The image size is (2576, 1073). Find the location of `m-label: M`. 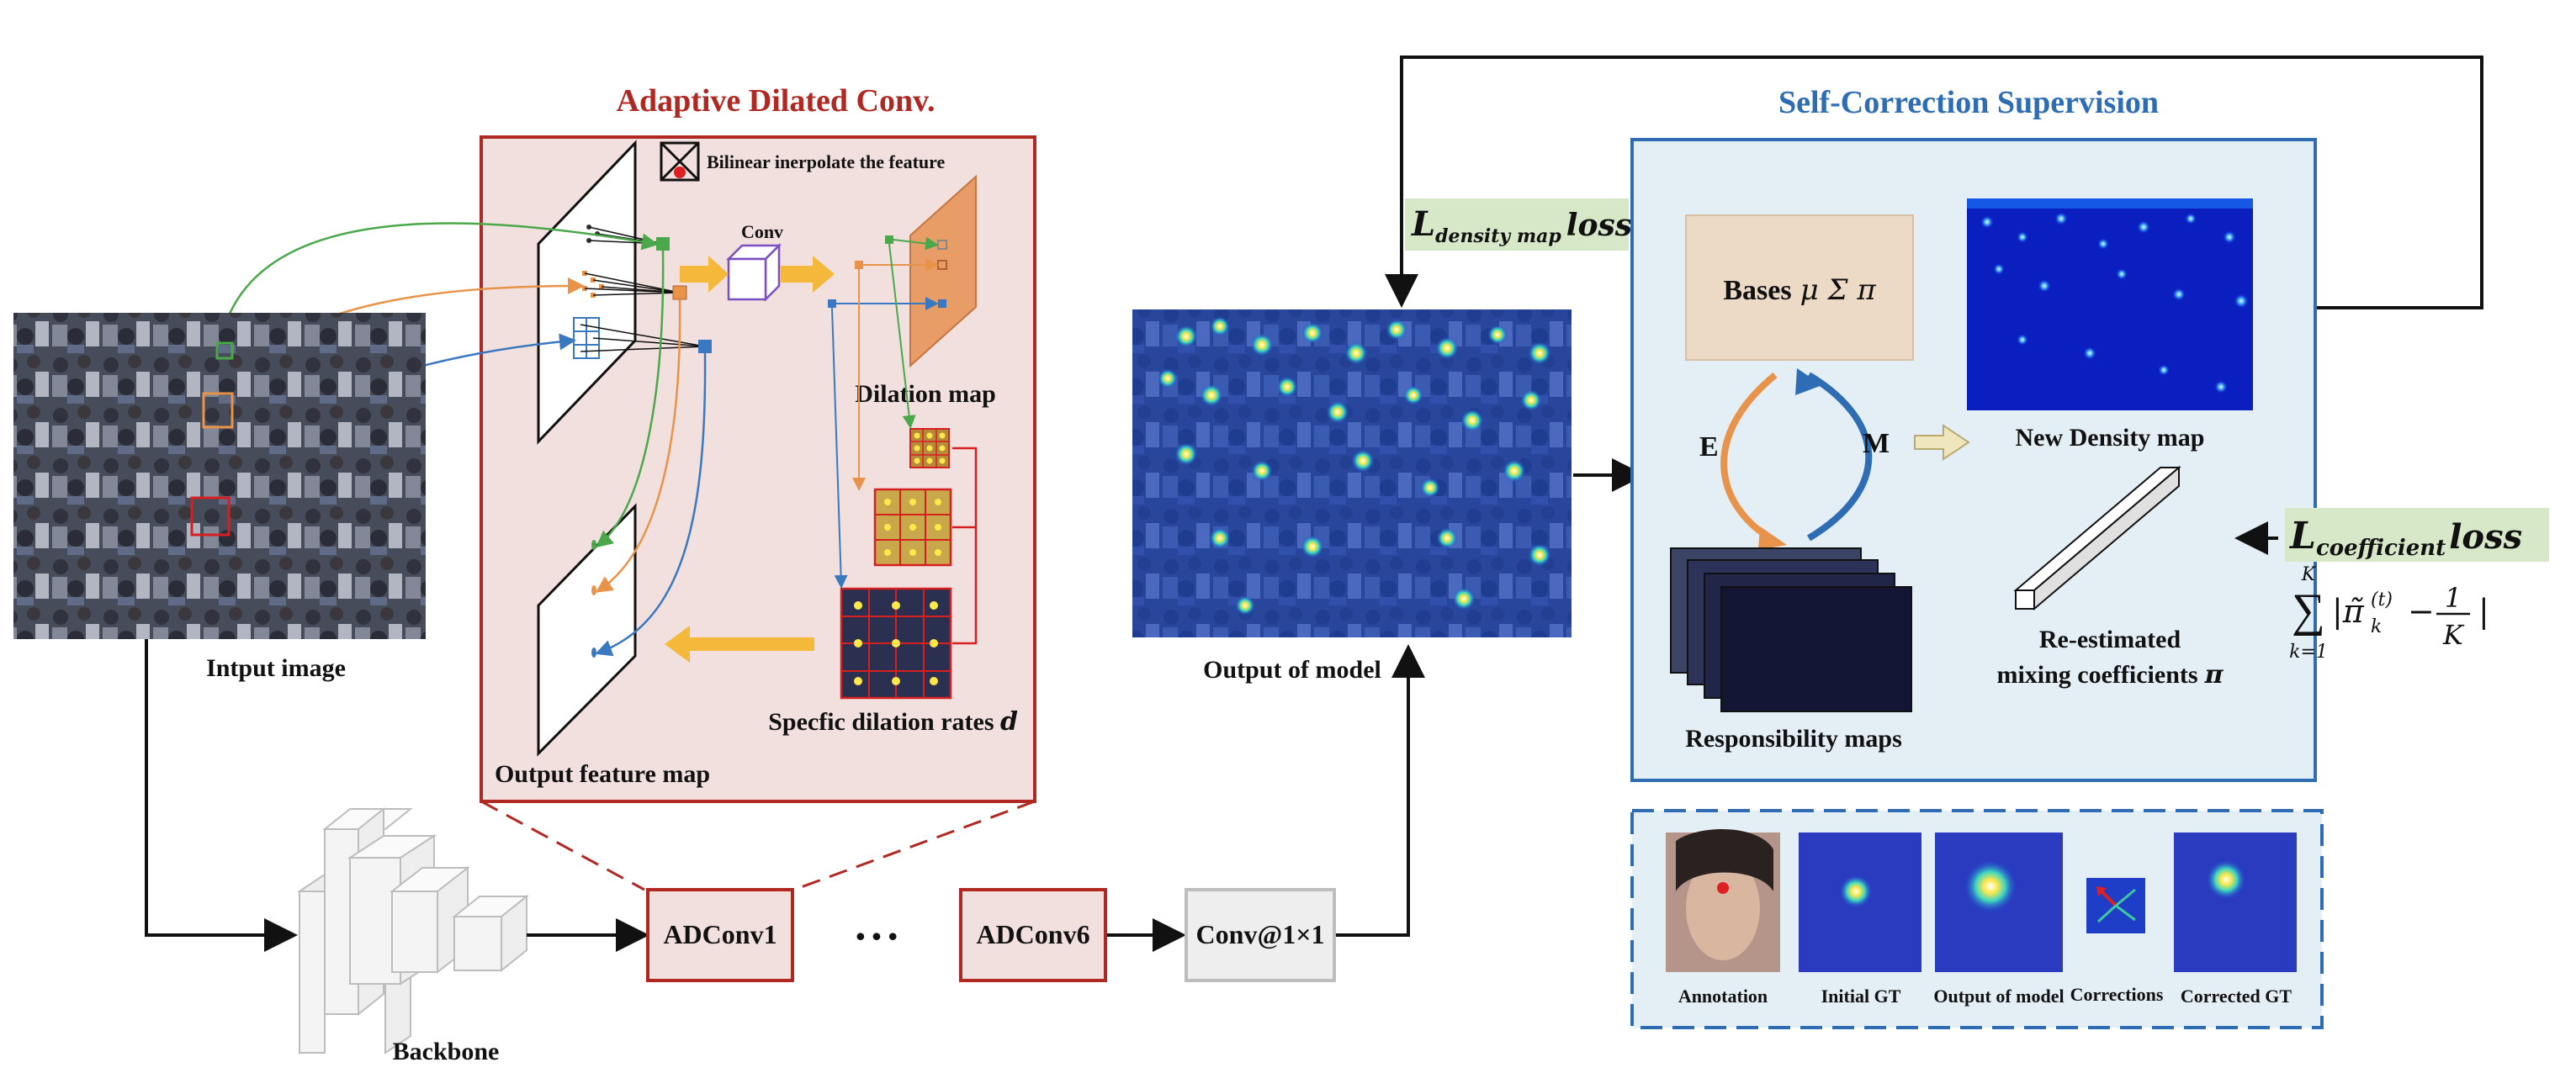

m-label: M is located at coordinates (1876, 443).